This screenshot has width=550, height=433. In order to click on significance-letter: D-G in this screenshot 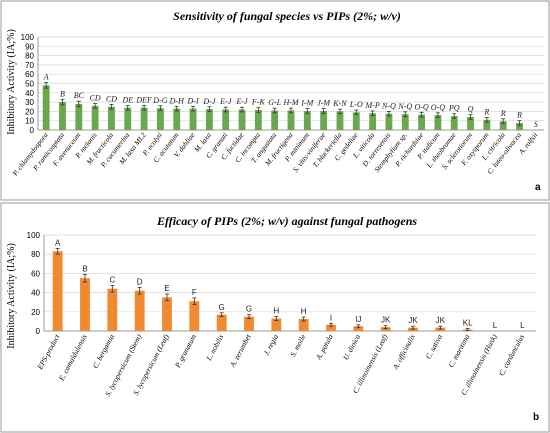, I will do `click(159, 100)`.